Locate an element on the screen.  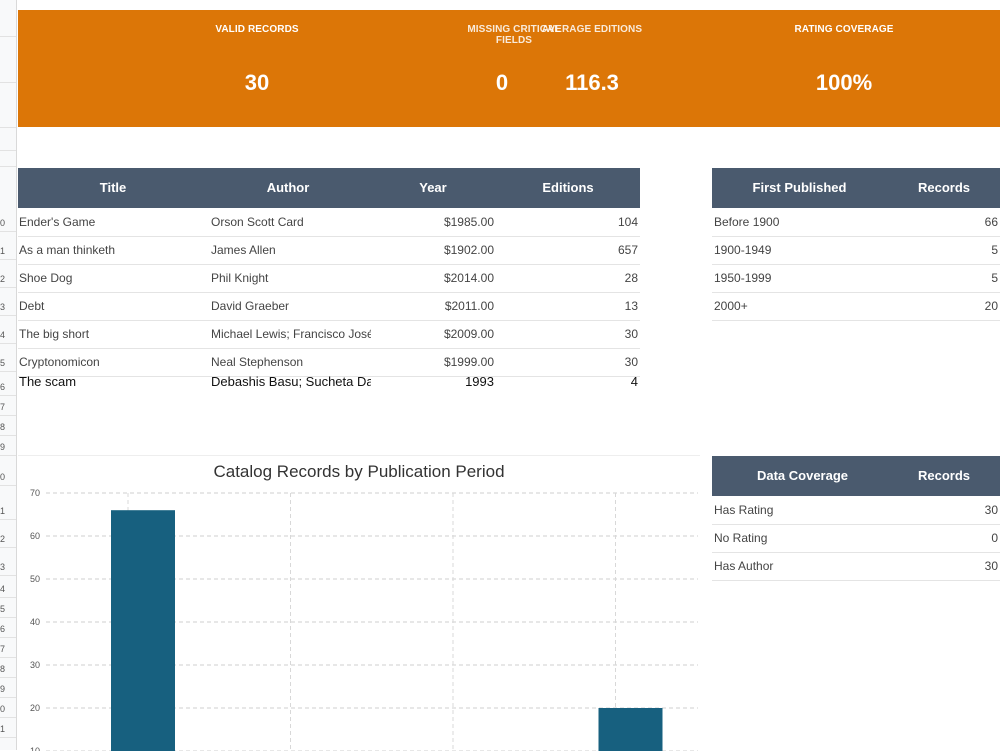
cell-records: 30 is located at coordinates (991, 566).